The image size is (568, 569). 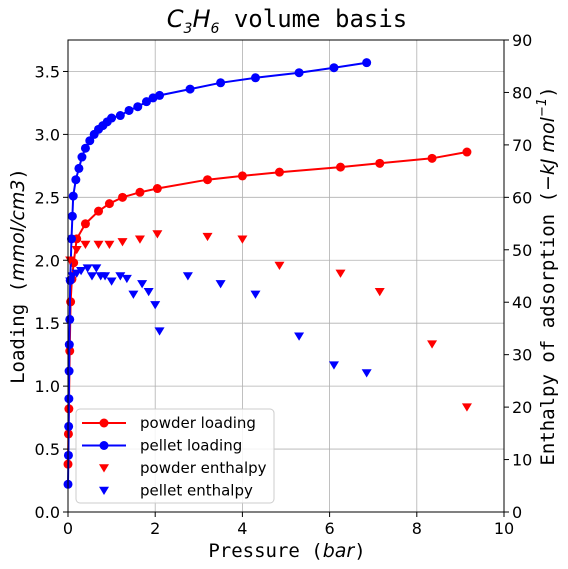 I want to click on chart-title-h: H, so click(x=201, y=19).